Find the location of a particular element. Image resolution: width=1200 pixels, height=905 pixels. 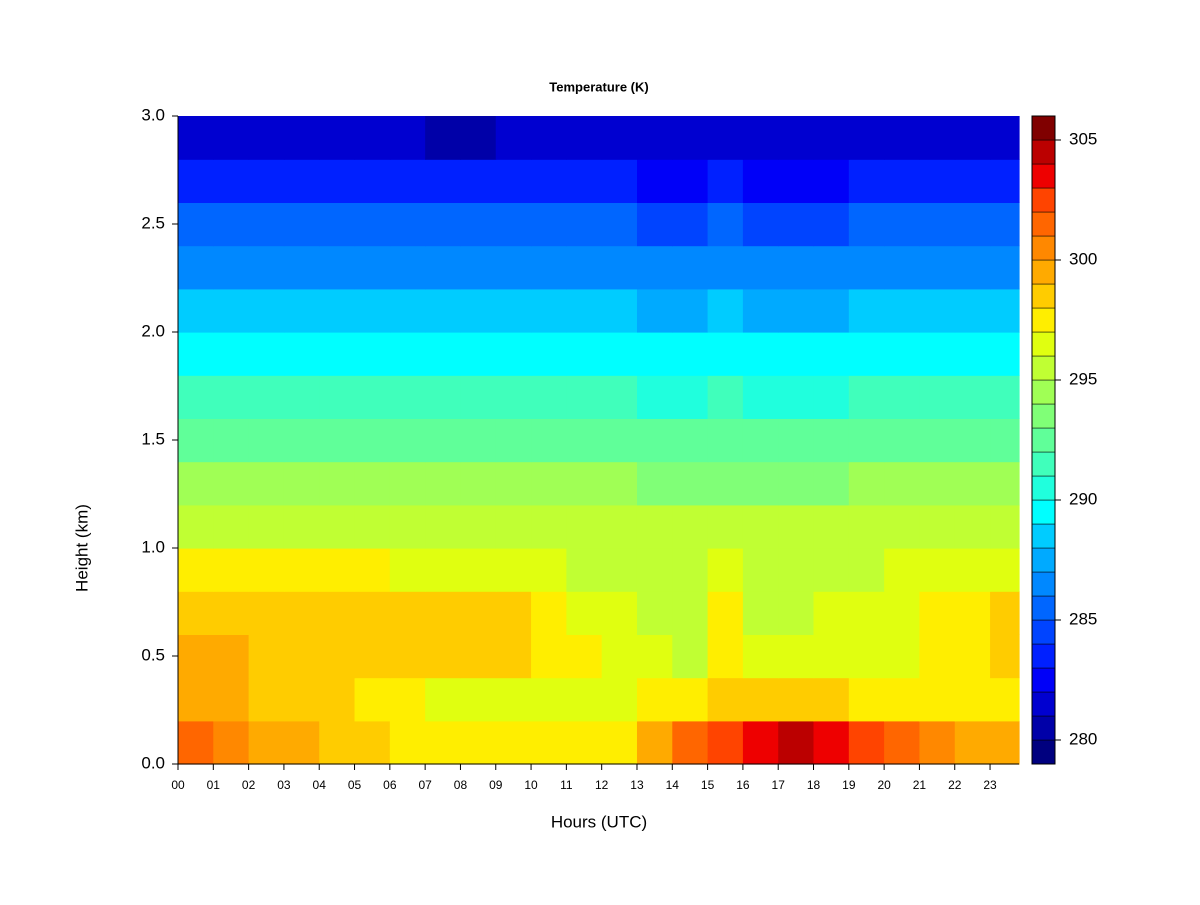

x-tick-label: 15 is located at coordinates (708, 785).